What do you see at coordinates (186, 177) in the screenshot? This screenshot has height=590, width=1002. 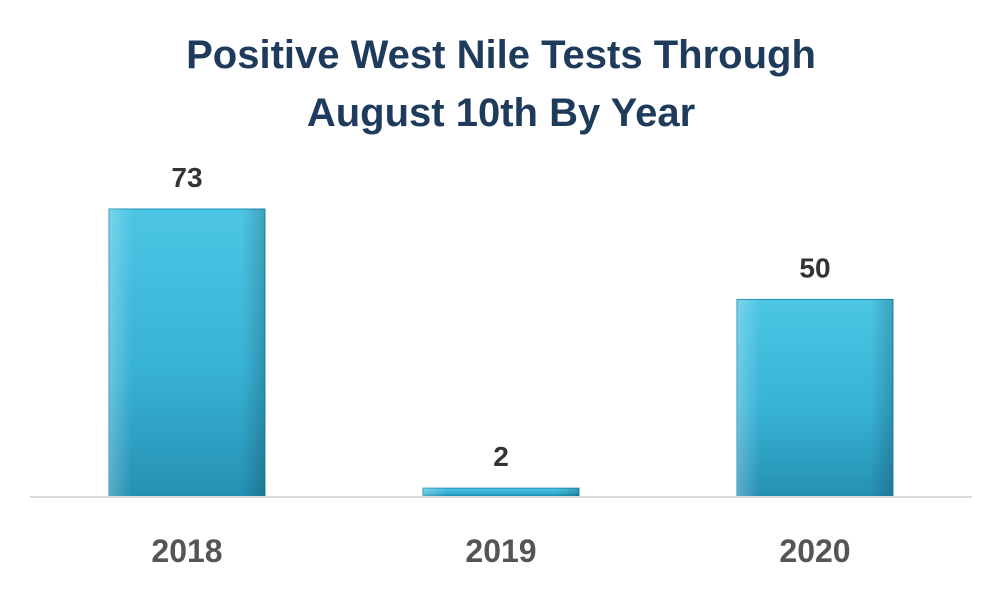 I see `data-label-2018: 73` at bounding box center [186, 177].